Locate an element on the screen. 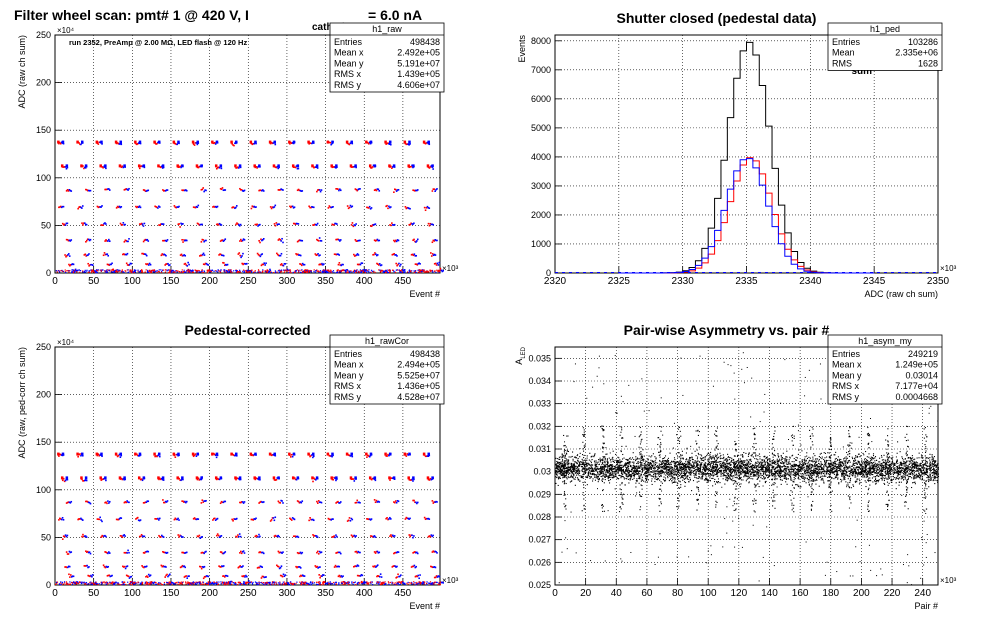 This screenshot has width=996, height=622. y-tick-label: 5000 is located at coordinates (541, 128).